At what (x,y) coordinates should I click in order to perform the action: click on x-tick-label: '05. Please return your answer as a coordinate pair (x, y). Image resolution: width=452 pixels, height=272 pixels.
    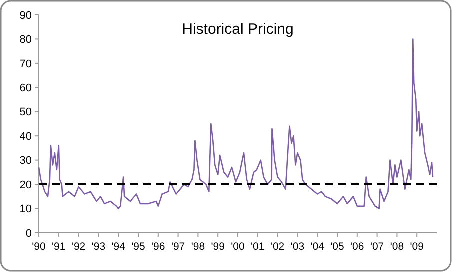
    Looking at the image, I should click on (337, 247).